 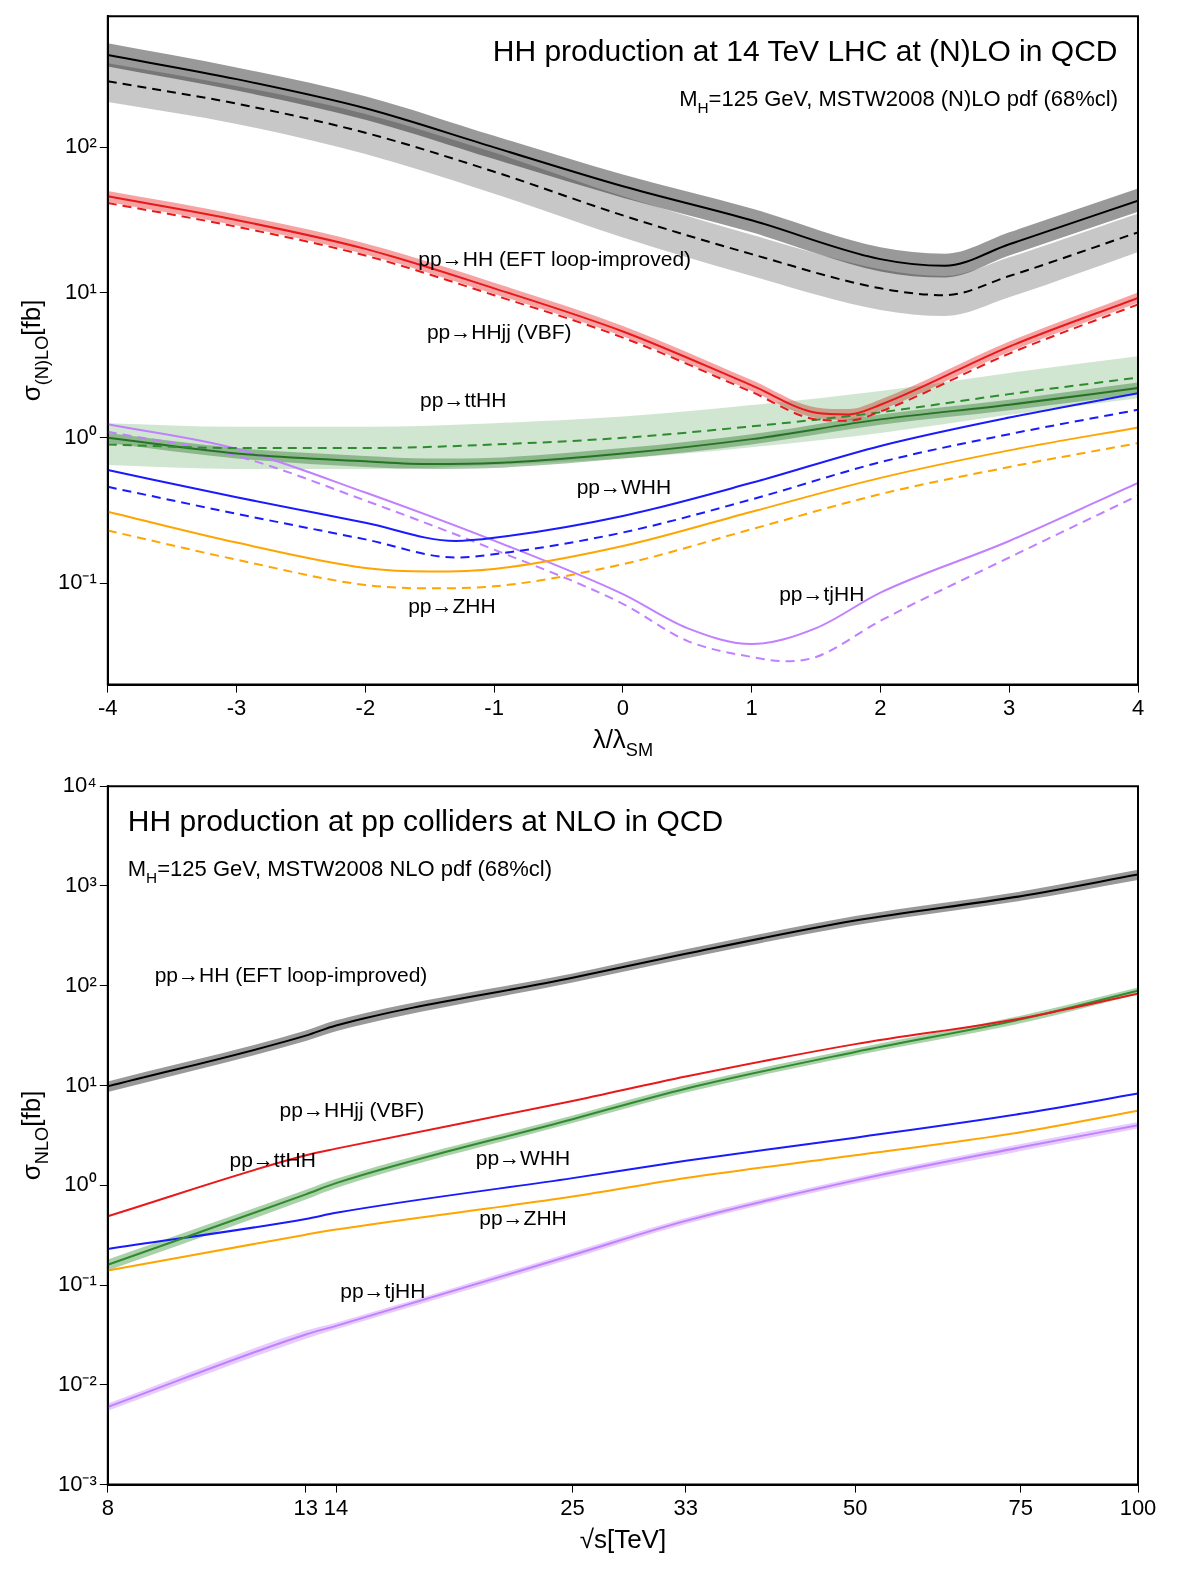 What do you see at coordinates (855, 1507) in the screenshot?
I see `x-tick-label: 50` at bounding box center [855, 1507].